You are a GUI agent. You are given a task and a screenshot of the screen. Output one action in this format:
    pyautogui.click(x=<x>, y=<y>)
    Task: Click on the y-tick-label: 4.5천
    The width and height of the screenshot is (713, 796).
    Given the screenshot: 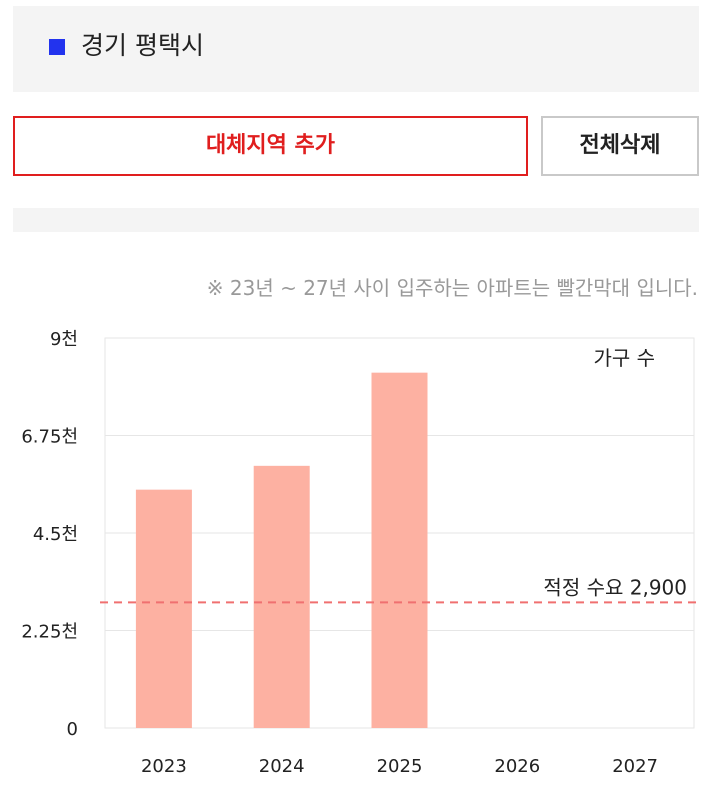 What is the action you would take?
    pyautogui.click(x=55, y=534)
    